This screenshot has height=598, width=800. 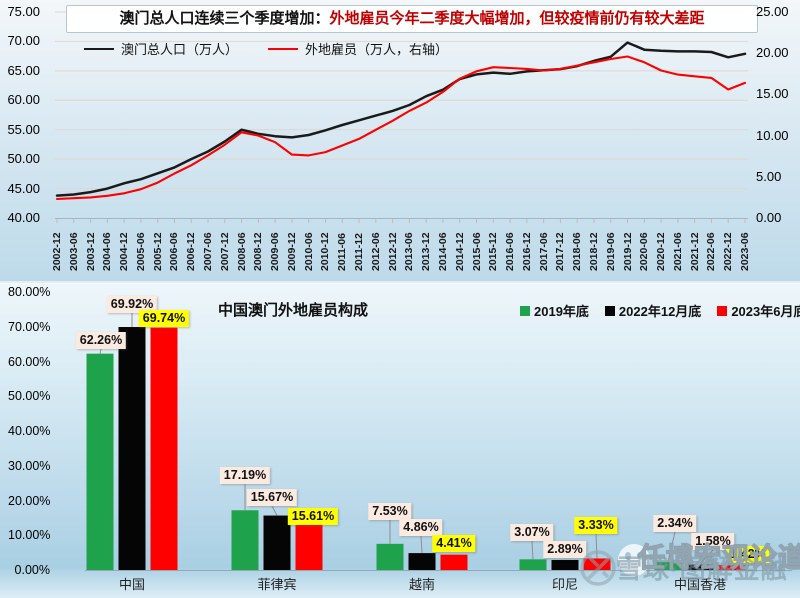 What do you see at coordinates (660, 310) in the screenshot?
I see `bar-chart-legend: 2019年底 2022年12月底 2023年6月底` at bounding box center [660, 310].